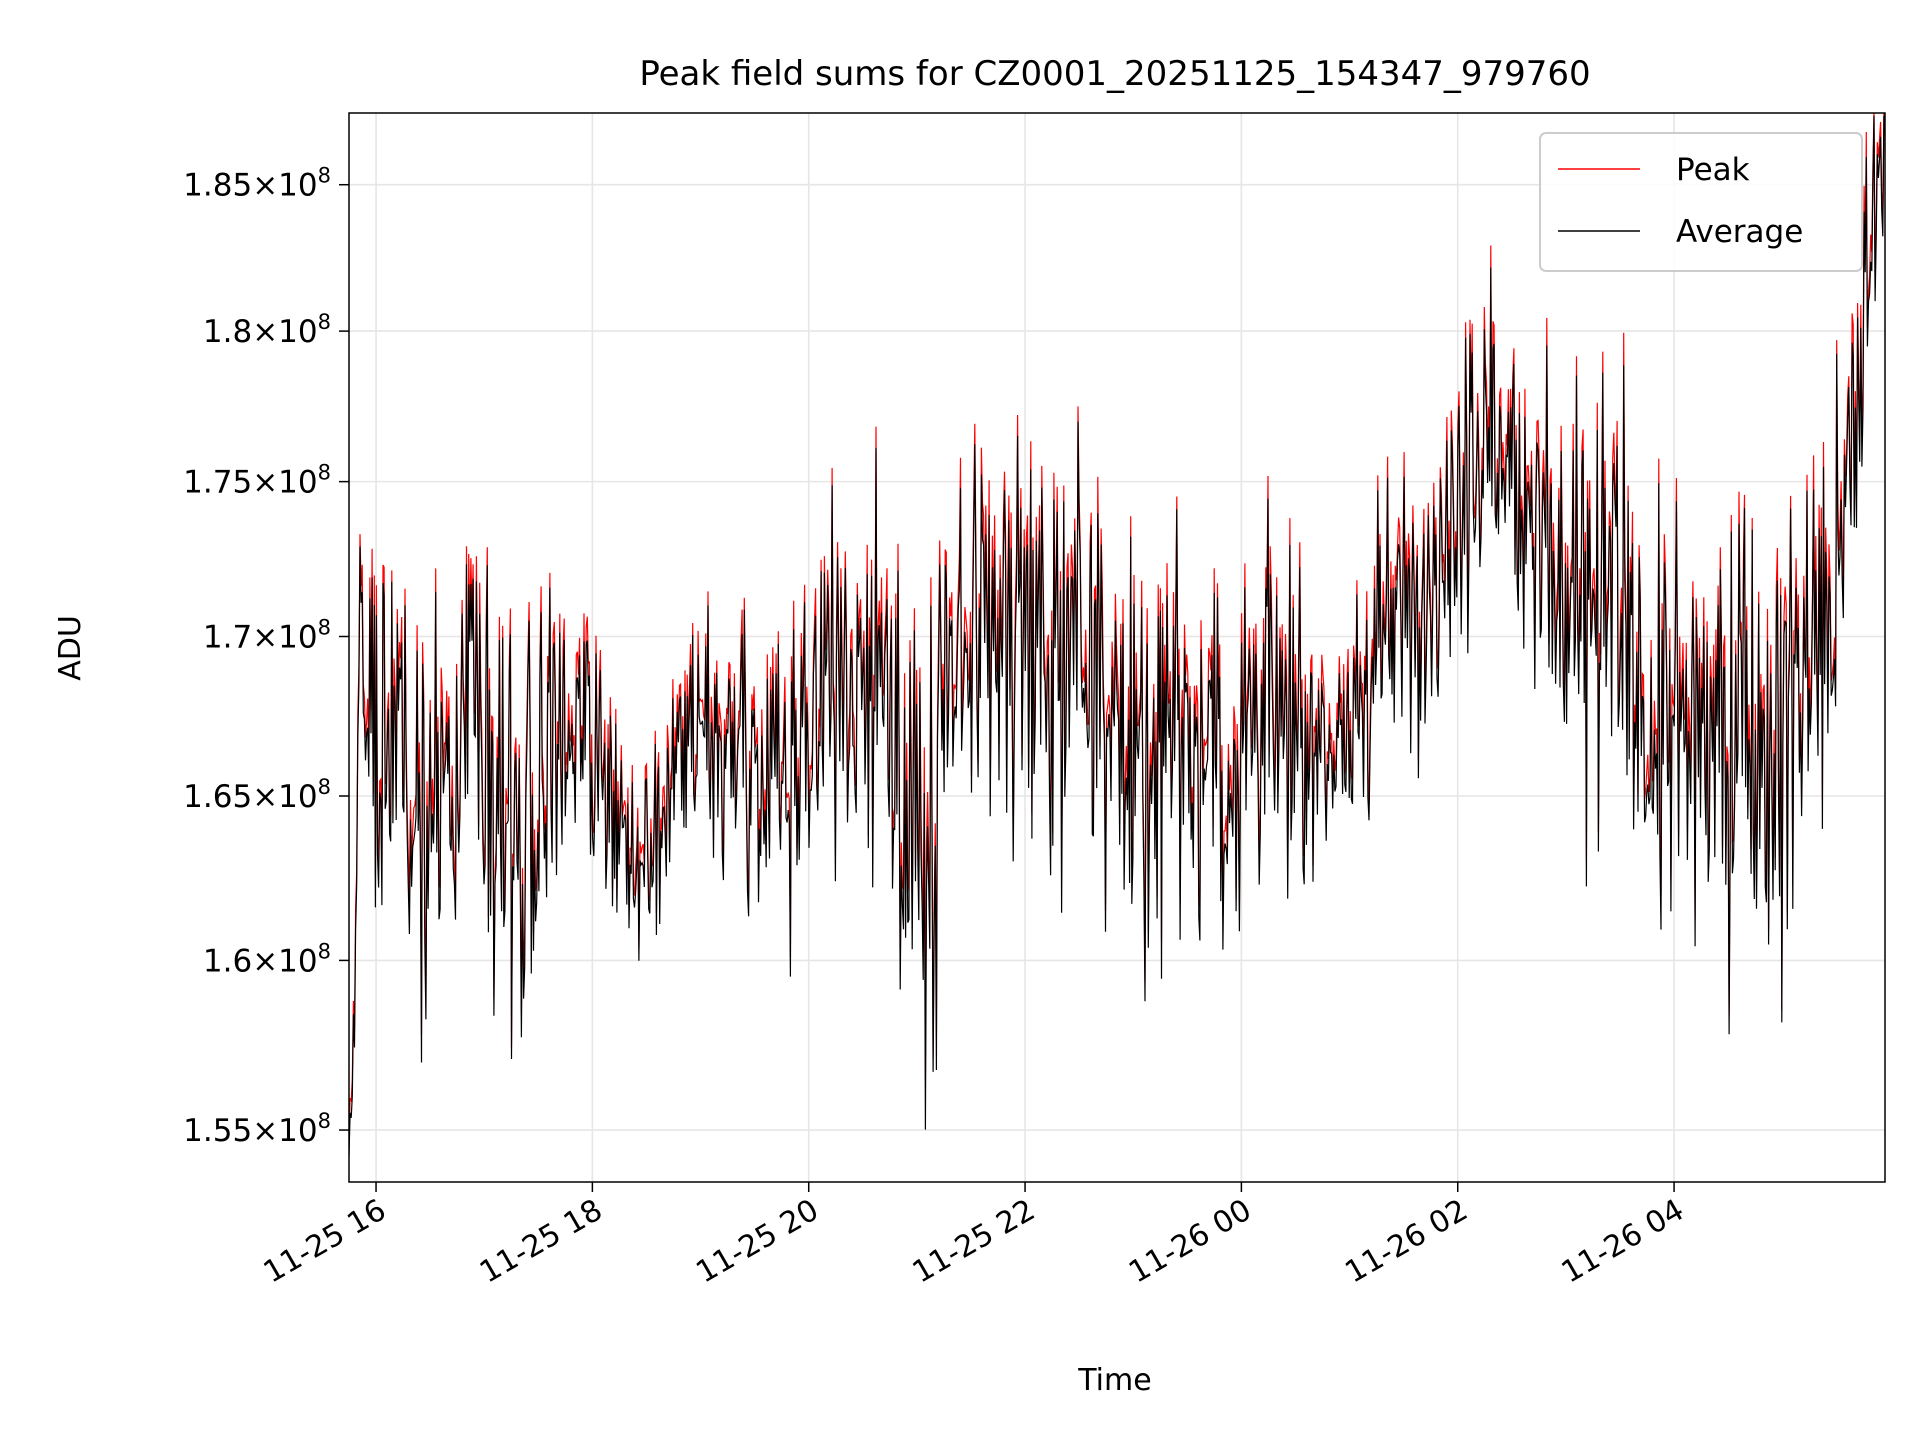 The image size is (1920, 1440). I want to click on legend-label-average: Average, so click(1739, 232).